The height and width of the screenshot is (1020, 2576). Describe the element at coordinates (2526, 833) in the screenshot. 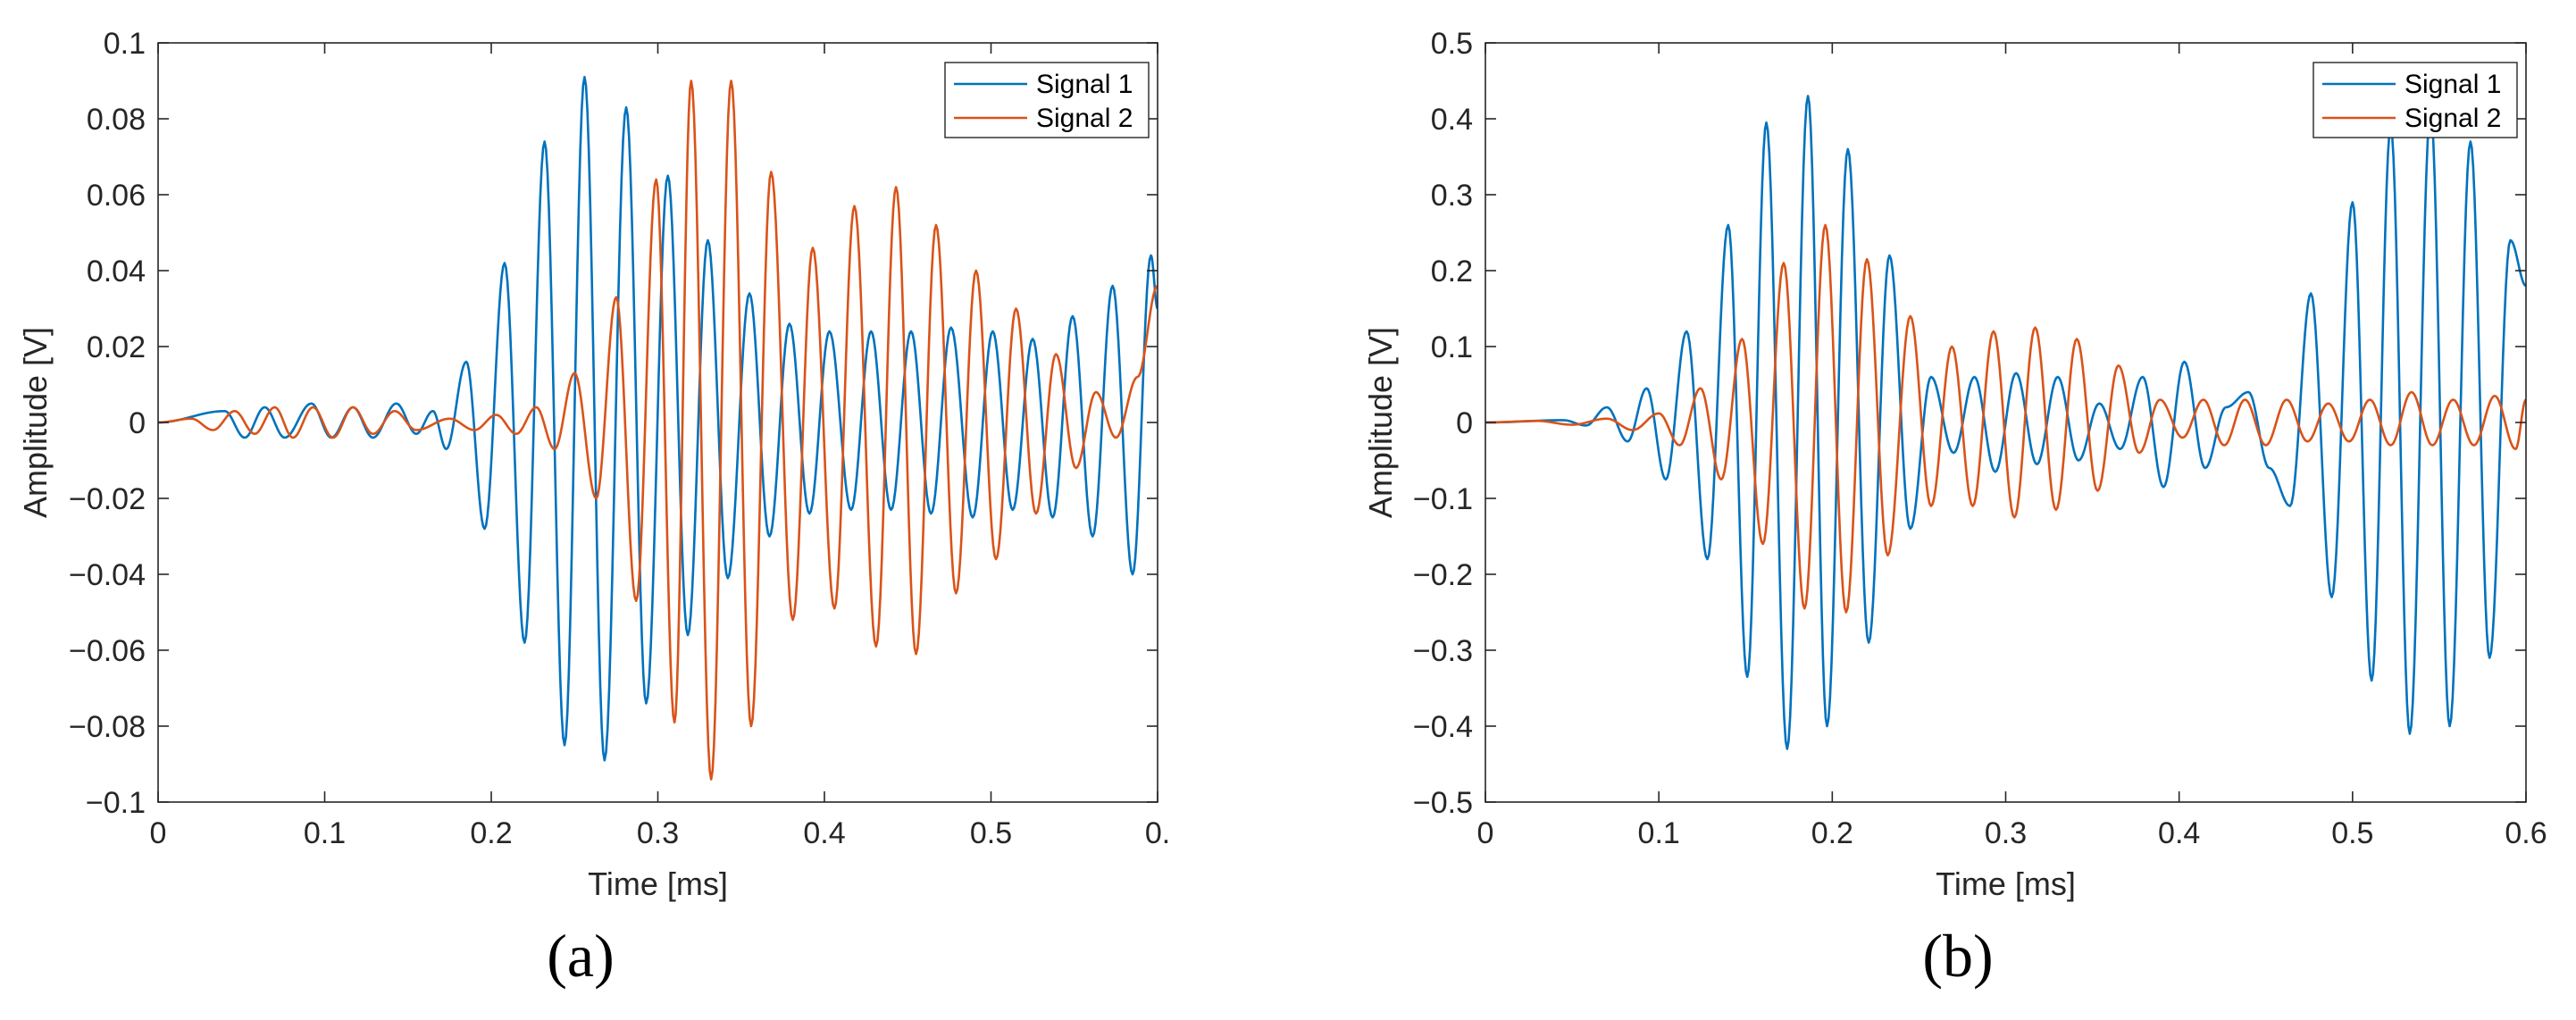

I see `x-tick-label: 0.6` at that location.